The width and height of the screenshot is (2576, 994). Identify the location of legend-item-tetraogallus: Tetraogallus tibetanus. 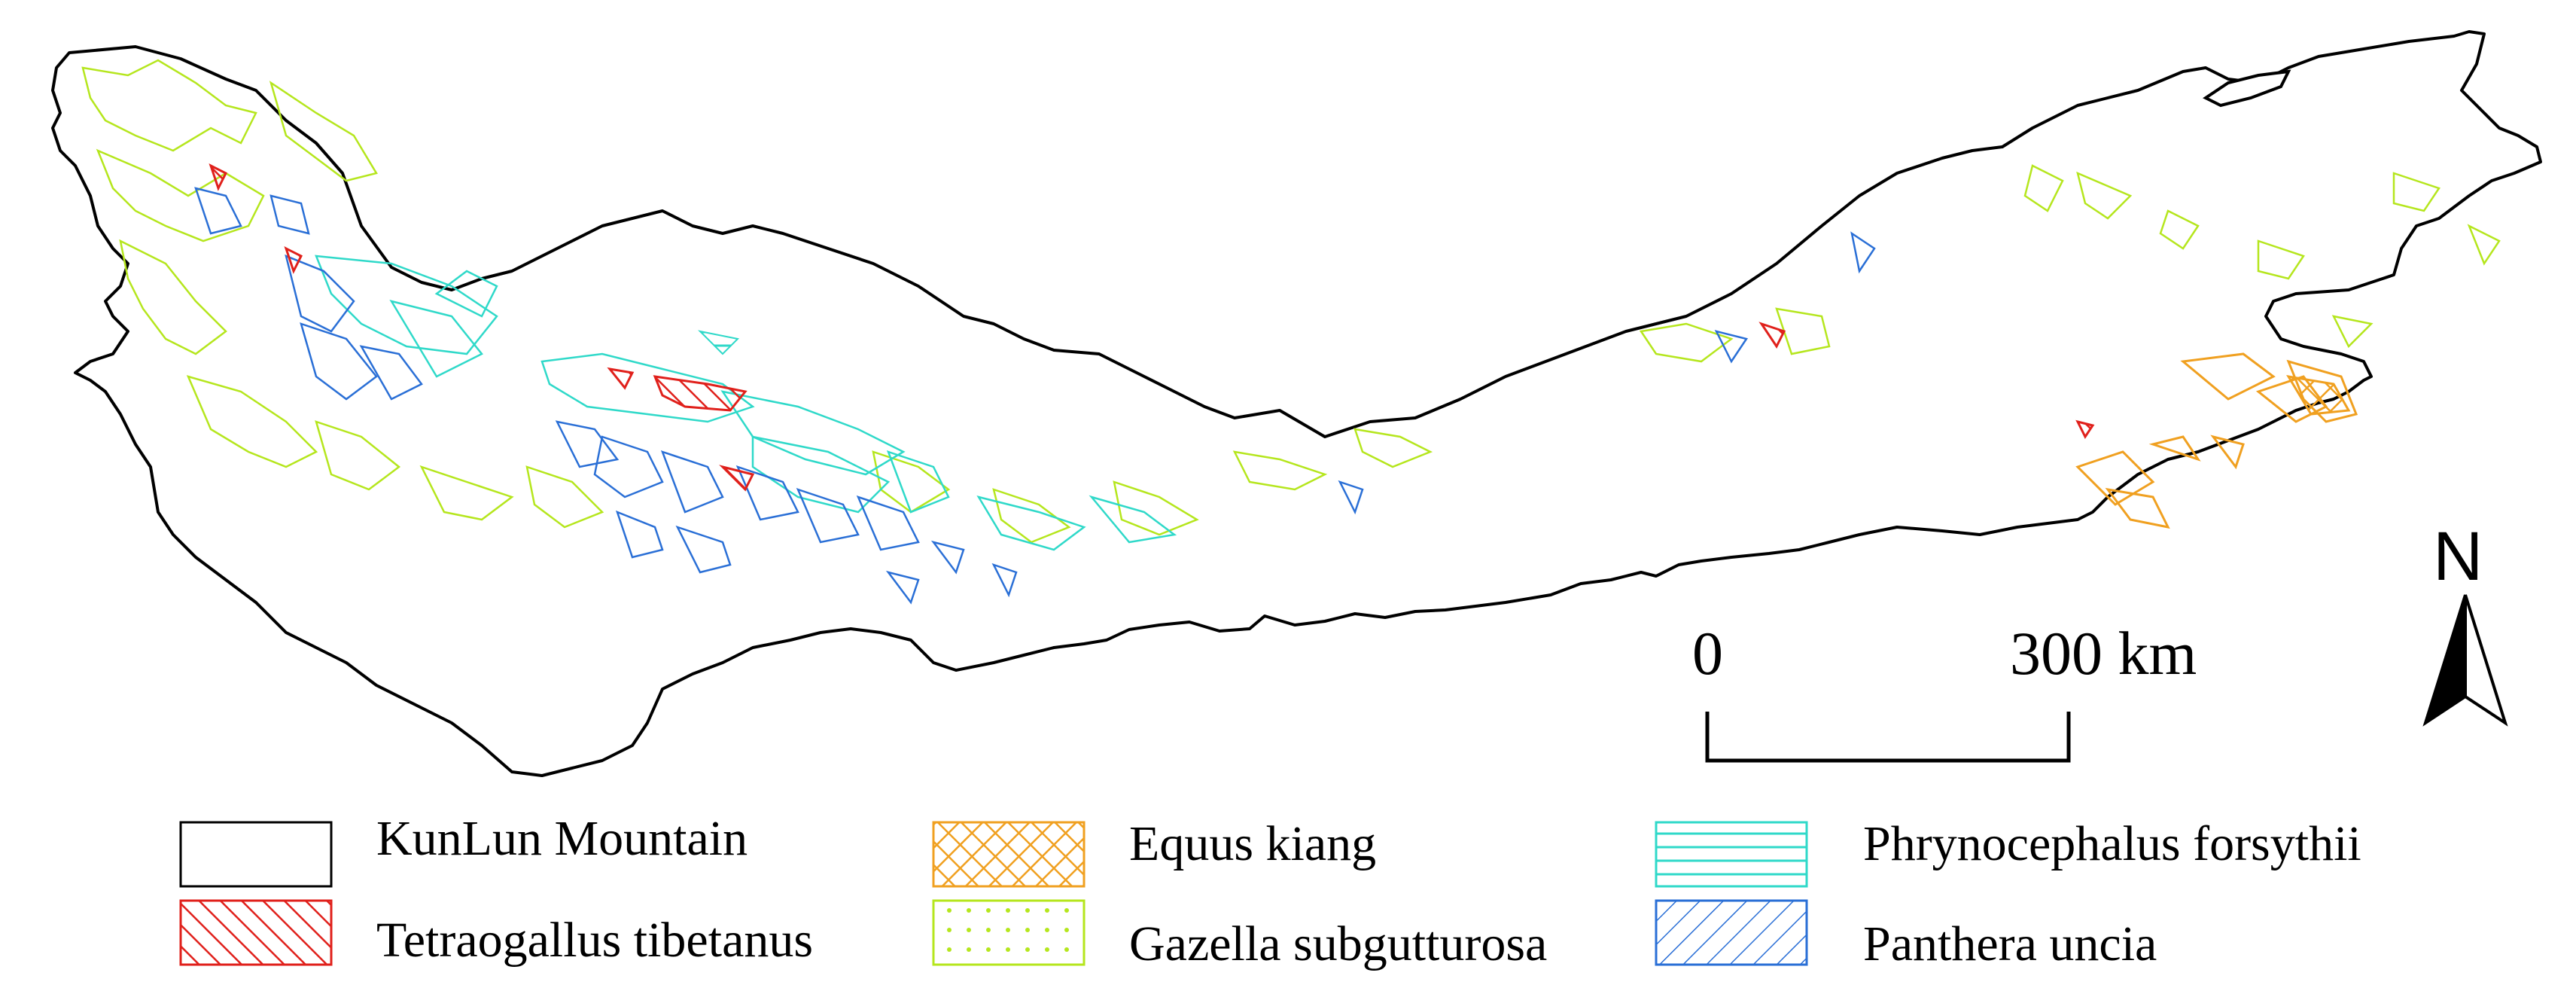
(496, 934).